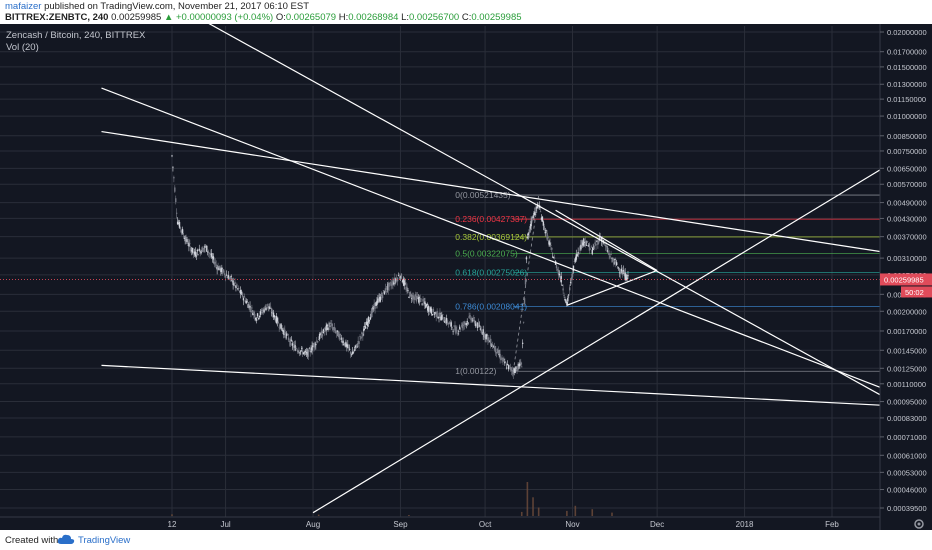 Image resolution: width=932 pixels, height=550 pixels. I want to click on author-link: mafaizer, so click(23, 6).